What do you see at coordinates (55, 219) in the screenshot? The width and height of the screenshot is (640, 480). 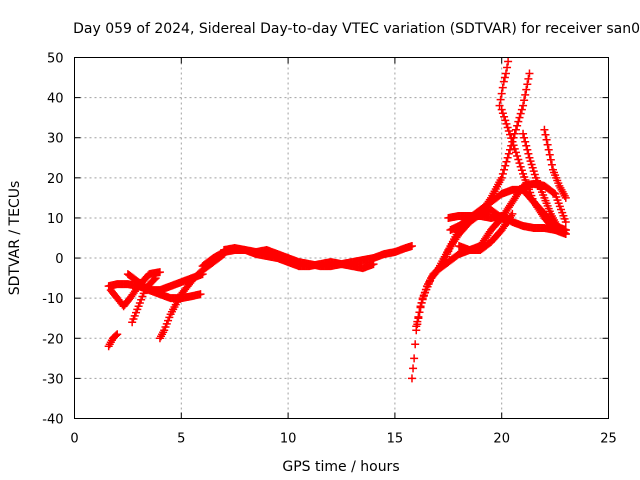 I see `y-tick-label: 10` at bounding box center [55, 219].